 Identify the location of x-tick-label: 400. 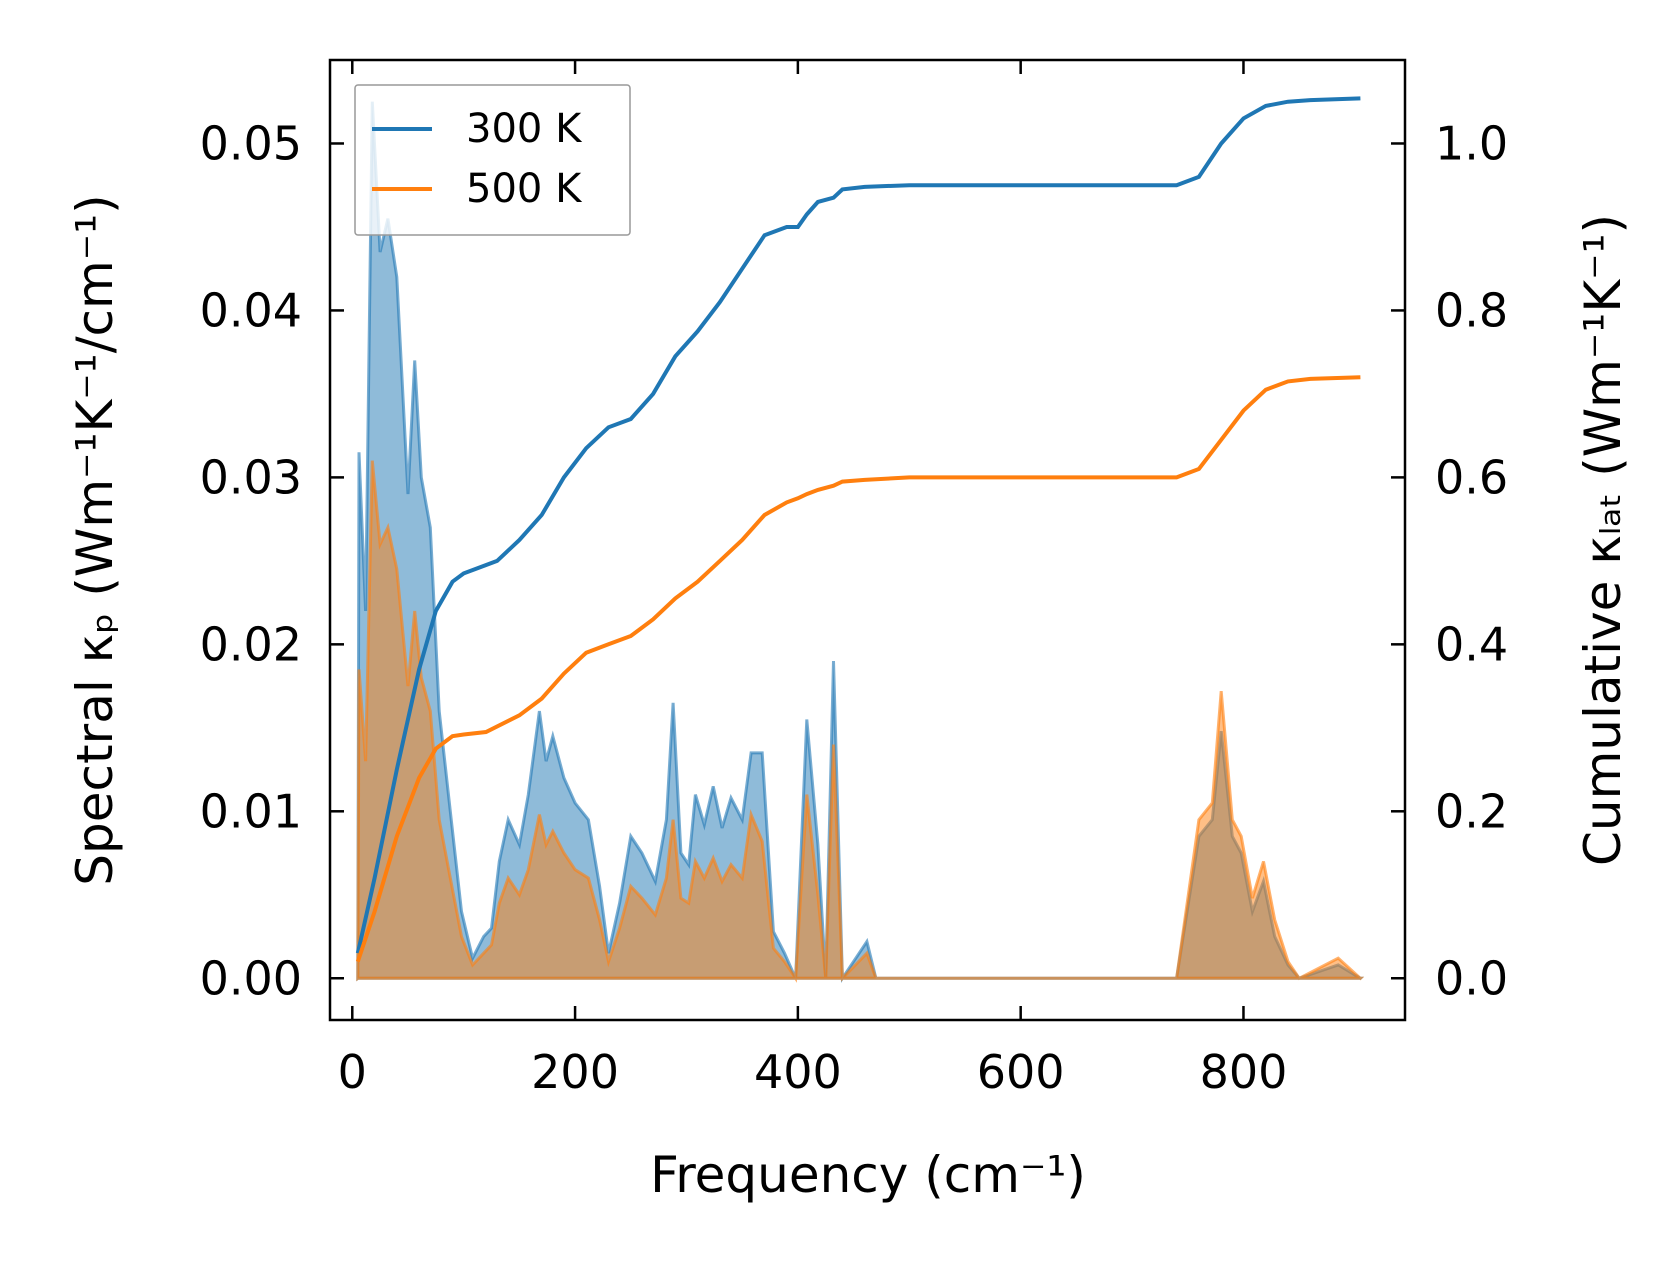
(798, 1072).